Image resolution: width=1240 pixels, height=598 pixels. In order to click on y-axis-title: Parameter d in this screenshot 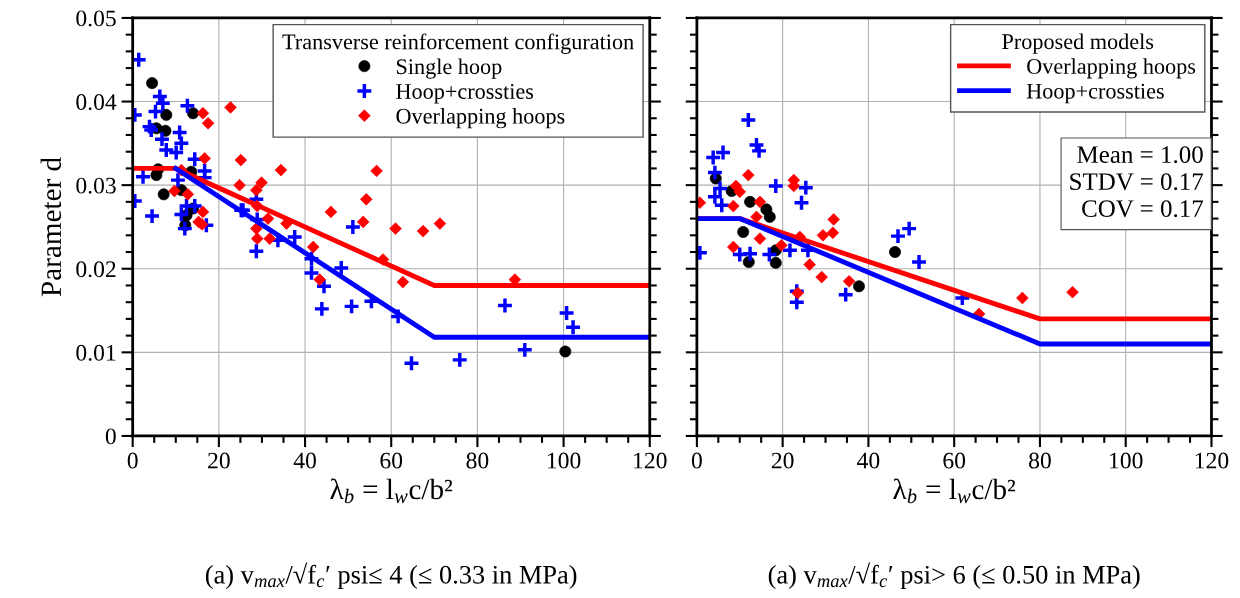, I will do `click(51, 227)`.